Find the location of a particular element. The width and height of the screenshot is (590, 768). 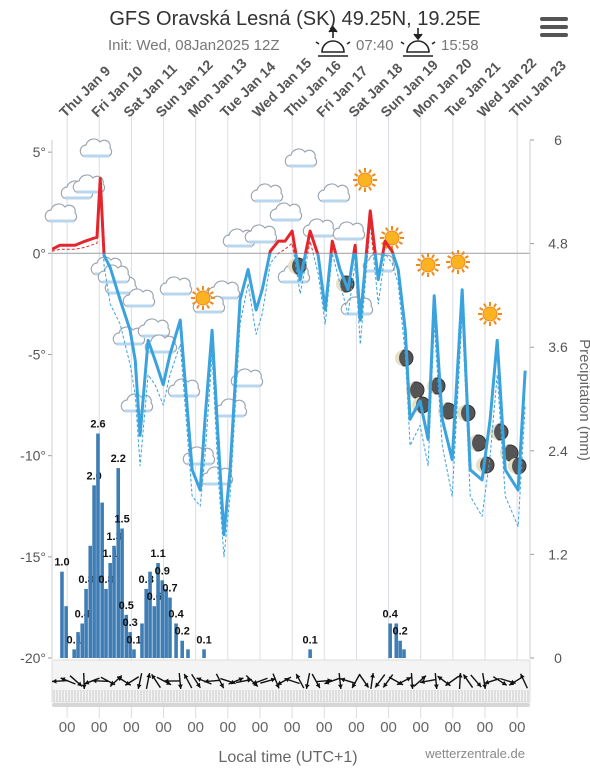

y-tick-label: -15° is located at coordinates (33, 557).